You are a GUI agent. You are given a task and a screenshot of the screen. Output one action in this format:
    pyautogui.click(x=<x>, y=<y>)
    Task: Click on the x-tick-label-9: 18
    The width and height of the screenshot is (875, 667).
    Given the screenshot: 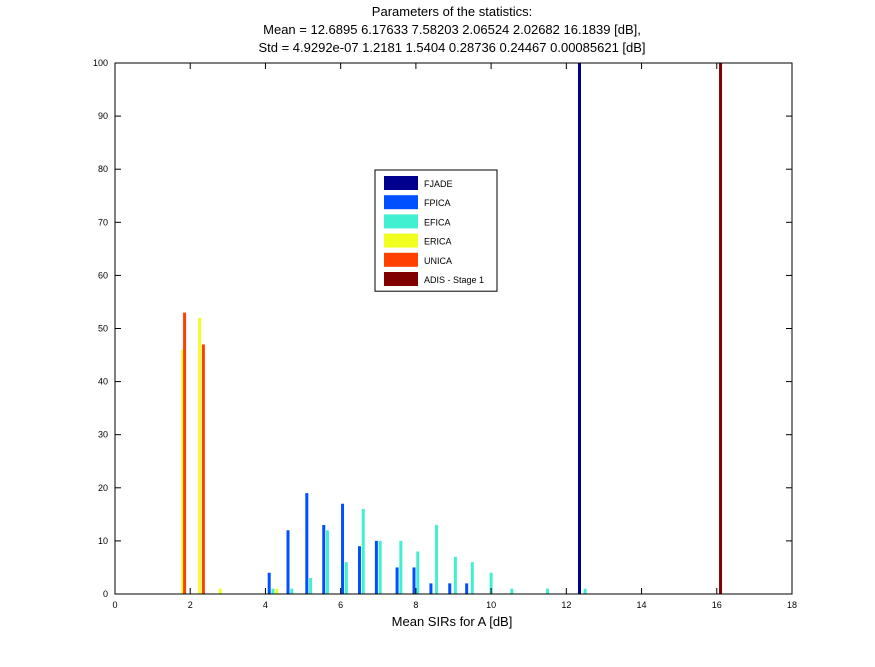 What is the action you would take?
    pyautogui.click(x=792, y=605)
    